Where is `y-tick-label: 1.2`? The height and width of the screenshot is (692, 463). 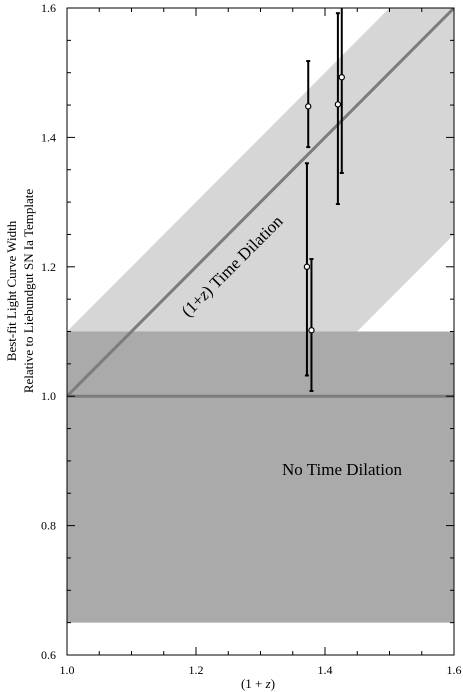 y-tick-label: 1.2 is located at coordinates (48, 267).